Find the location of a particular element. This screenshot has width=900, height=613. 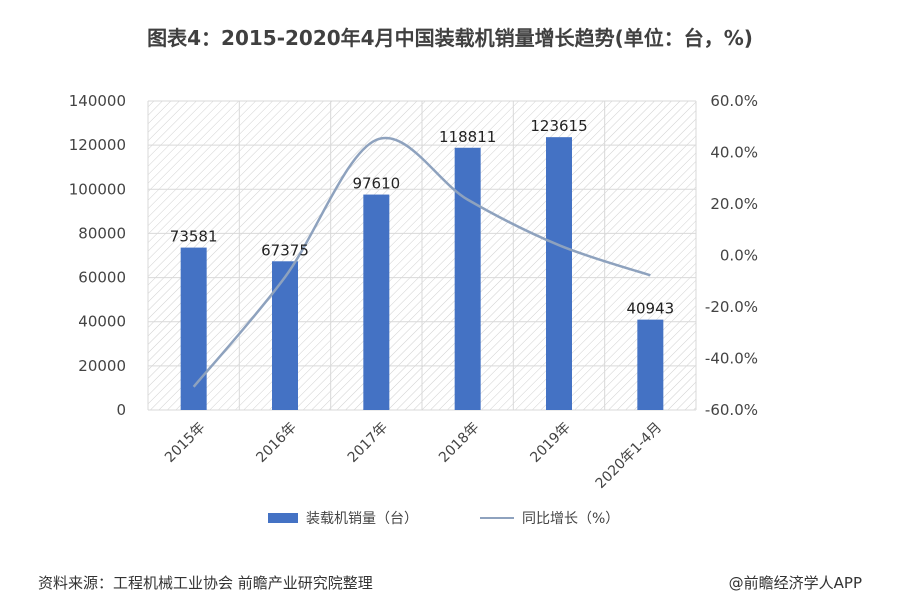

legend-line-swatch is located at coordinates (497, 518).